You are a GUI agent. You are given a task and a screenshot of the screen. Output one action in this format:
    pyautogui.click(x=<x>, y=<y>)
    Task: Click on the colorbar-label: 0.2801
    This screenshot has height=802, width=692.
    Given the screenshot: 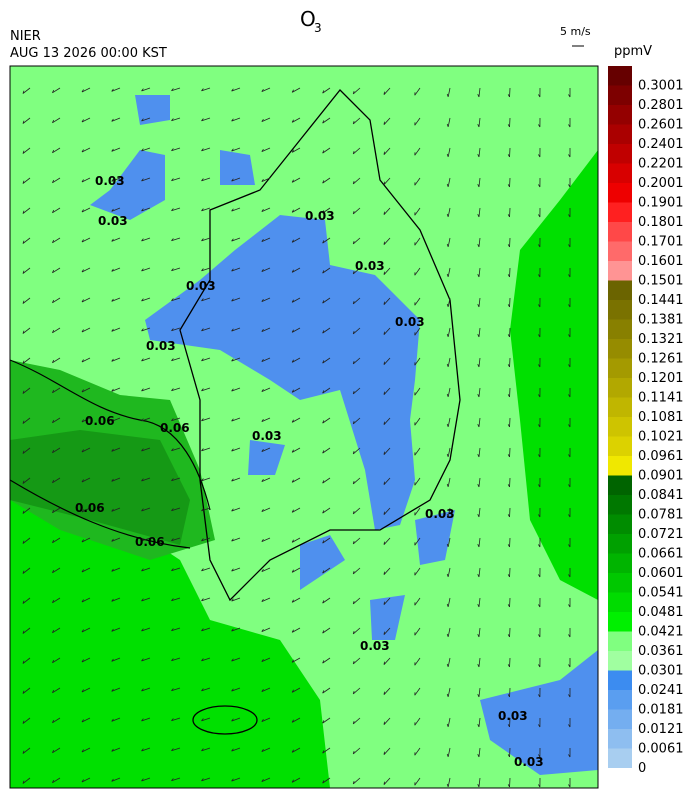 What is the action you would take?
    pyautogui.click(x=661, y=105)
    